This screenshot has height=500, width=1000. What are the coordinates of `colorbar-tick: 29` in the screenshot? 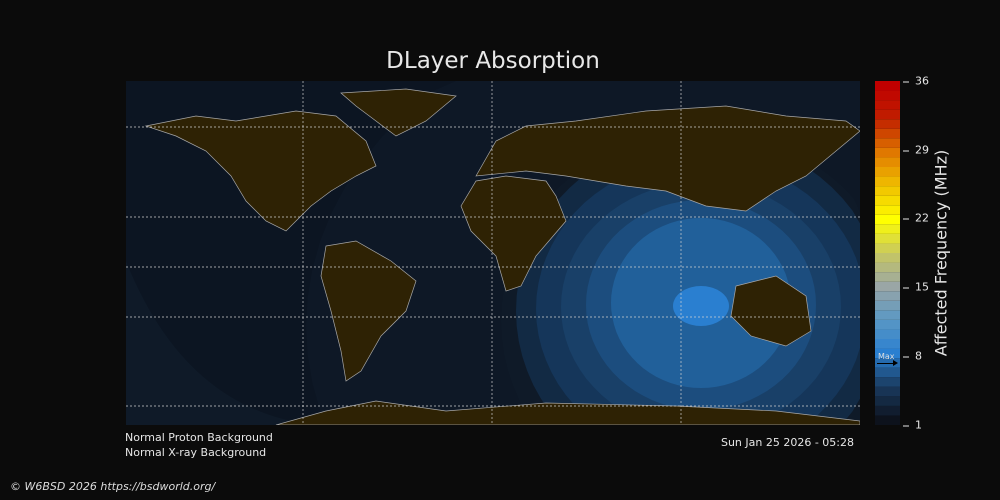 It's located at (916, 150).